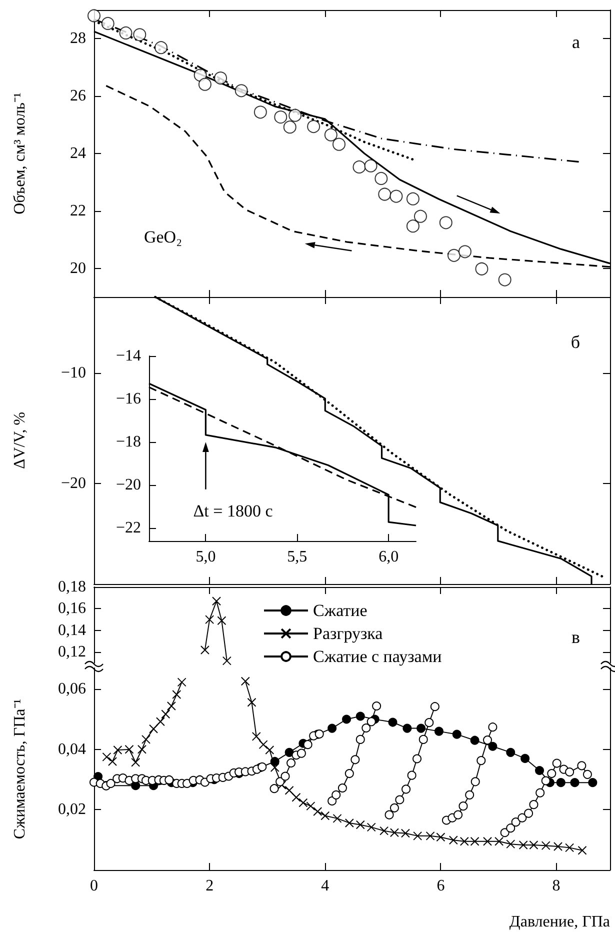 The height and width of the screenshot is (936, 615). I want to click on y-tick-label: 0,12, so click(72, 652).